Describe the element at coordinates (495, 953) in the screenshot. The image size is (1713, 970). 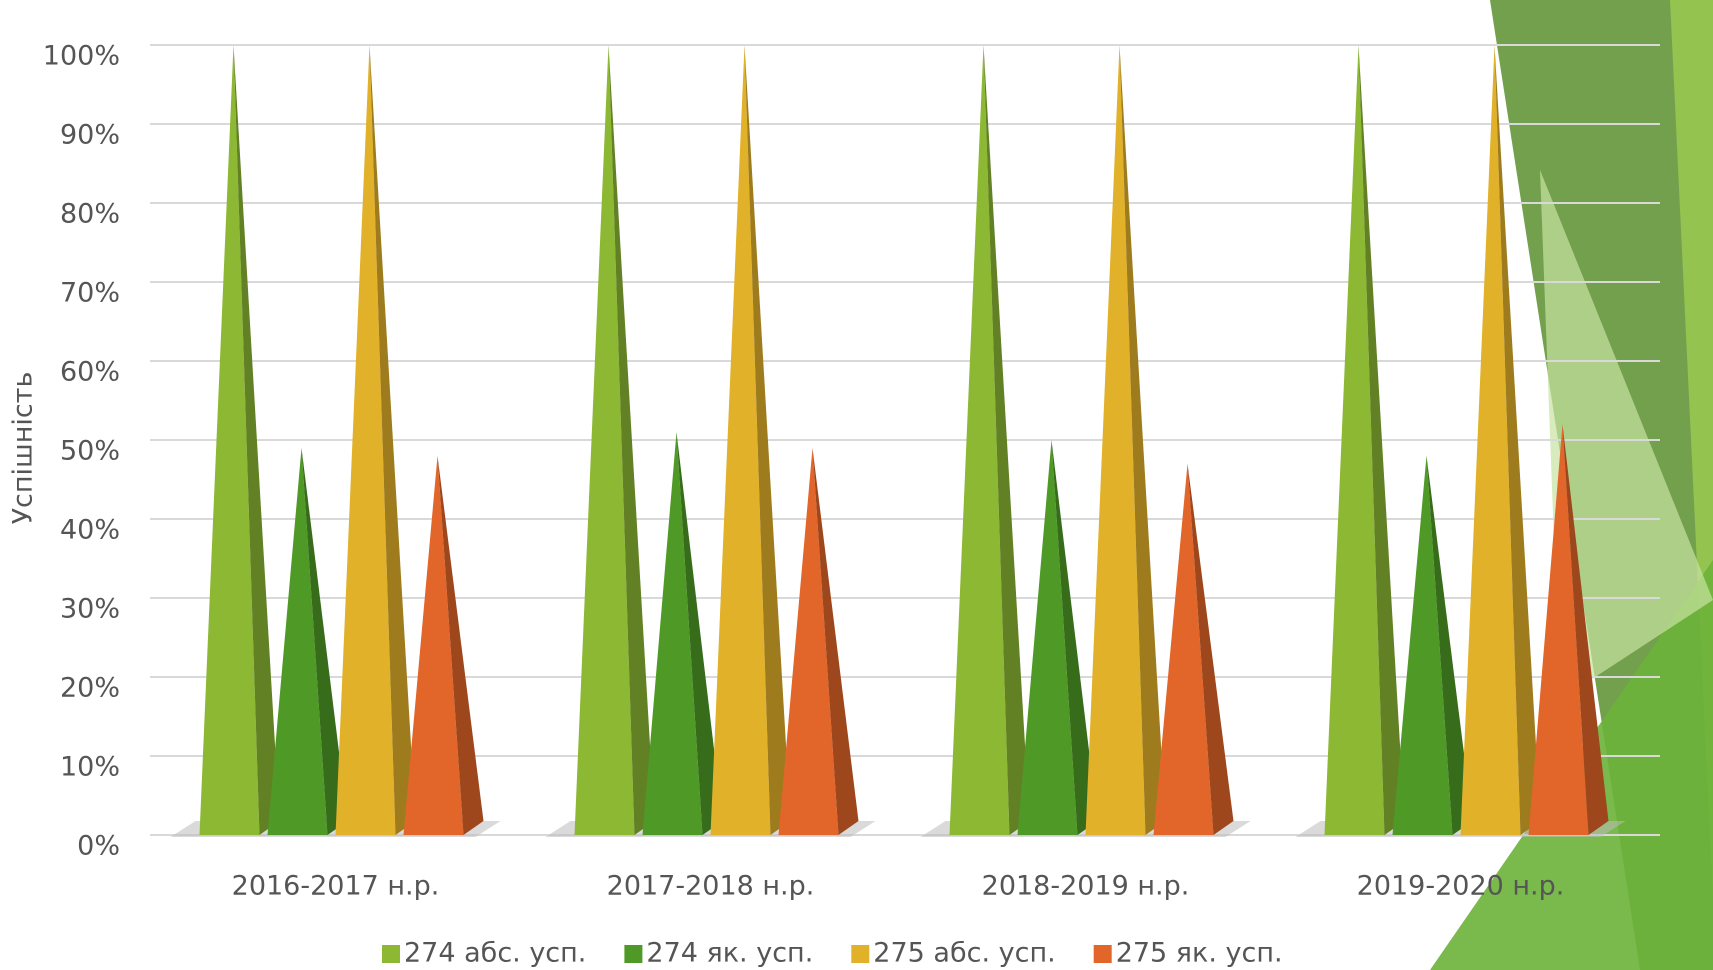
I see `legend-label: 274 абс. усп.` at that location.